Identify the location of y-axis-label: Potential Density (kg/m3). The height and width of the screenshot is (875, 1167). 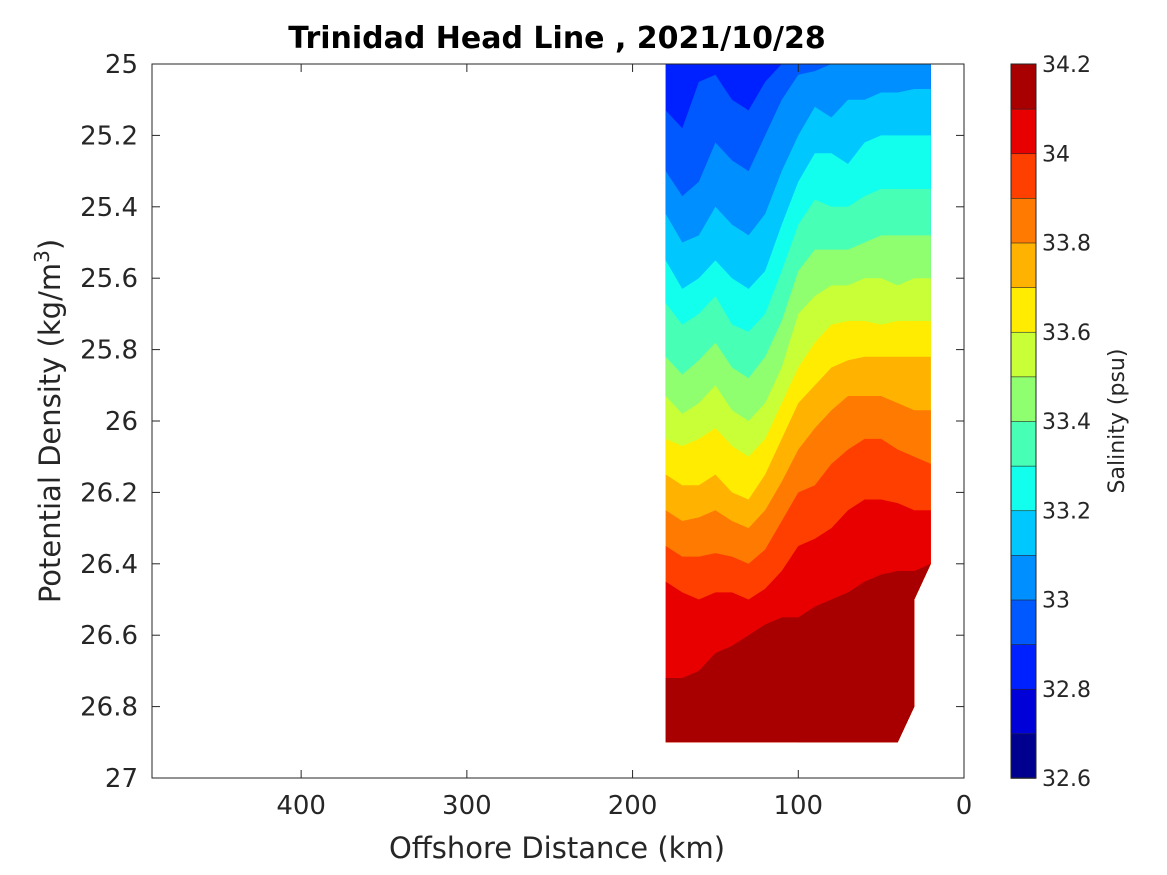
(48, 421).